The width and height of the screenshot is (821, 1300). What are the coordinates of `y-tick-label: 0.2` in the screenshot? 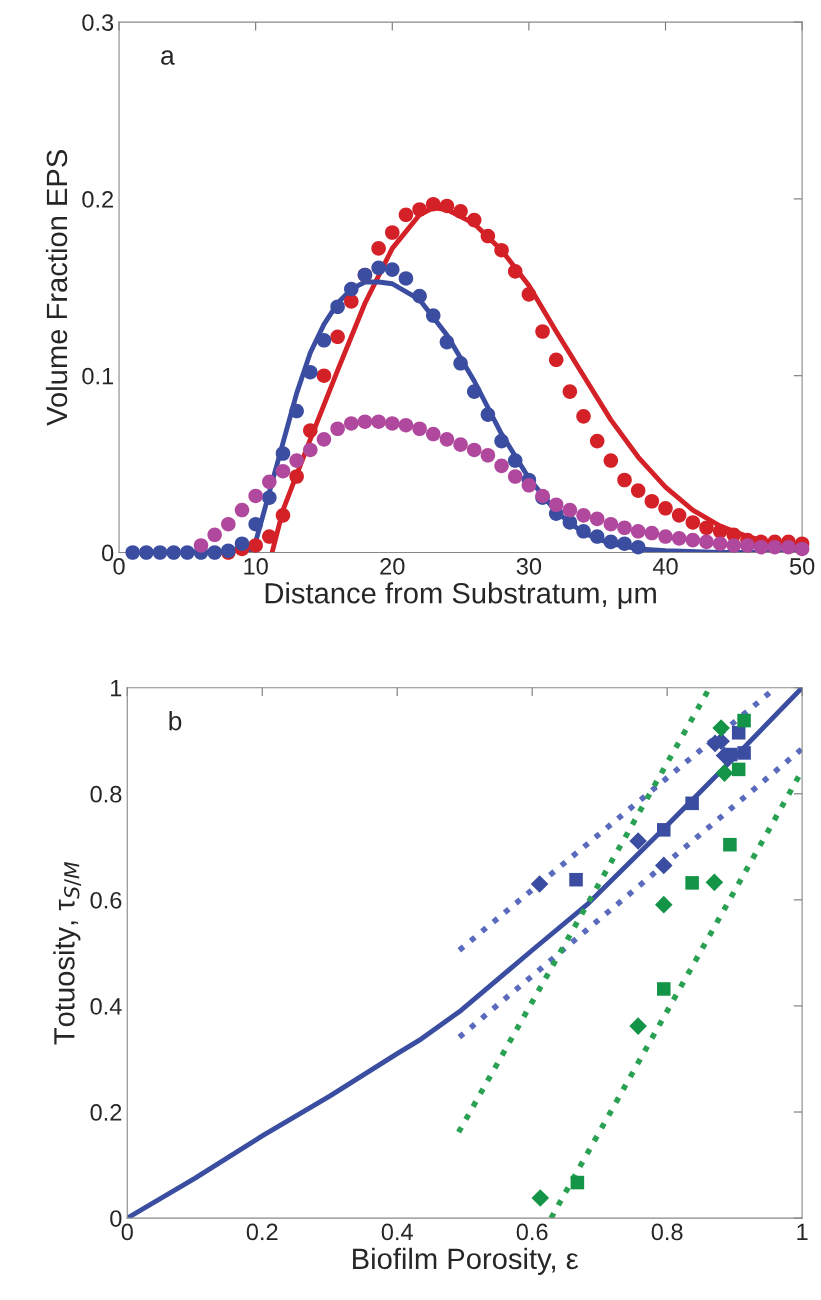 It's located at (97, 199).